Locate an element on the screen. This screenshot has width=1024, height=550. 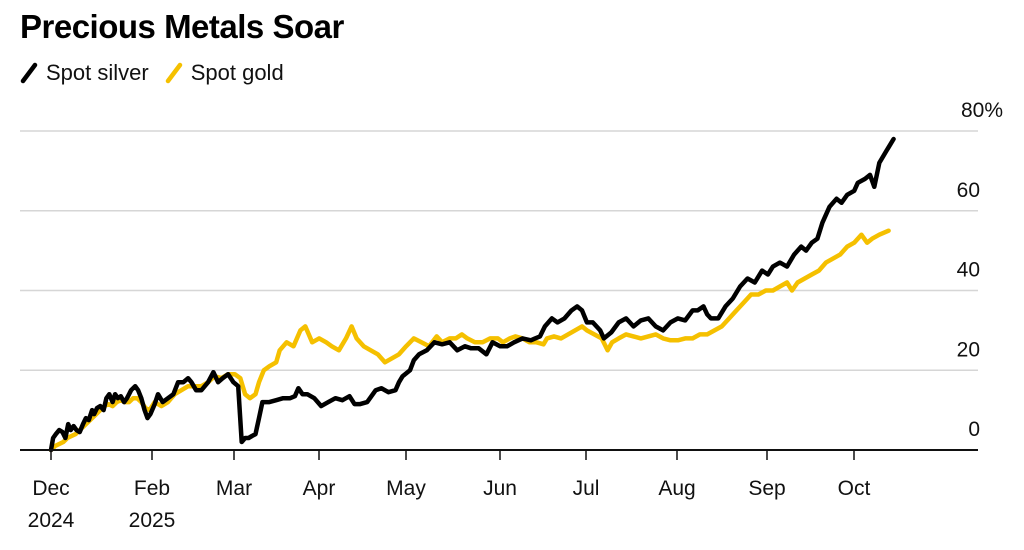
legend-label-gold: Spot gold is located at coordinates (237, 72).